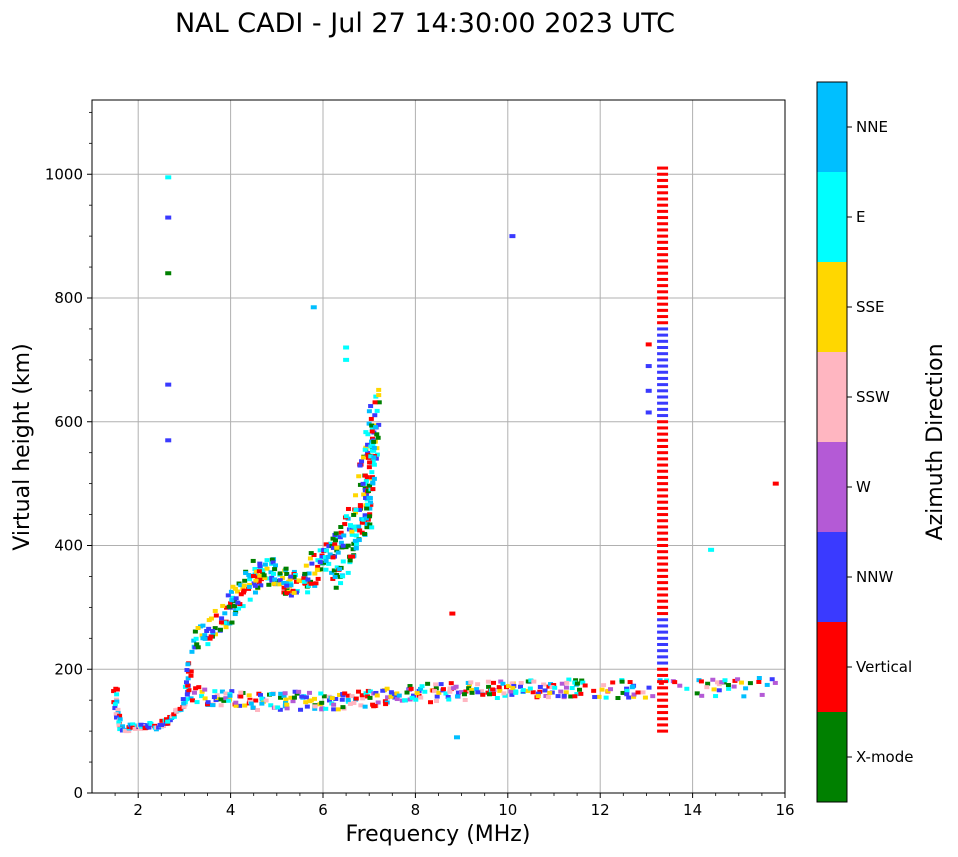 The height and width of the screenshot is (857, 958). What do you see at coordinates (425, 23) in the screenshot?
I see `chart-title: NAL CADI - Jul 27 14:30:00 2023 UTC` at bounding box center [425, 23].